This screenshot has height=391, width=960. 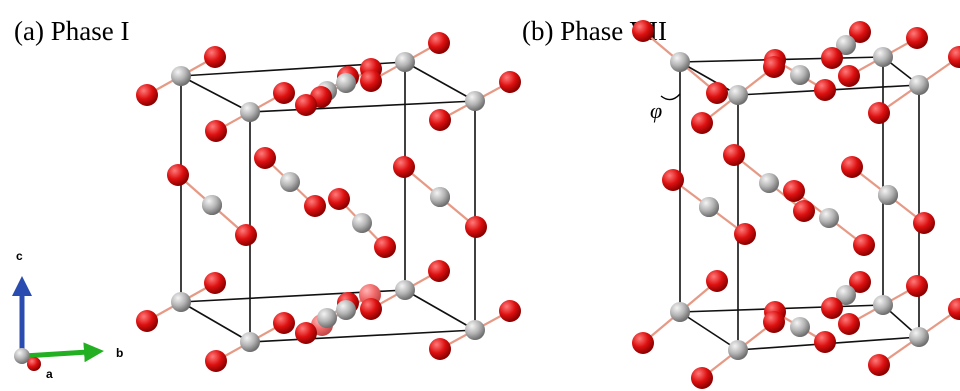 What do you see at coordinates (656, 110) in the screenshot?
I see `phi-angle-label: φ` at bounding box center [656, 110].